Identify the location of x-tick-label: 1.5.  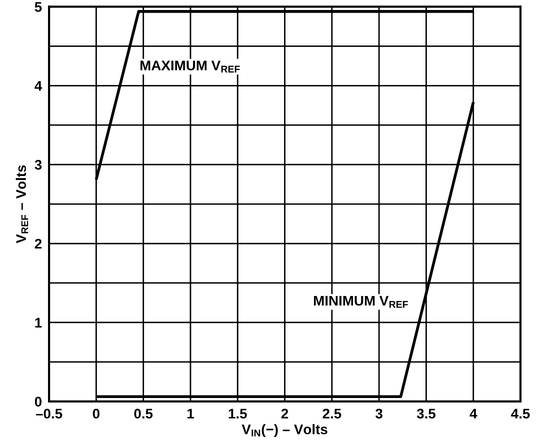
(237, 413).